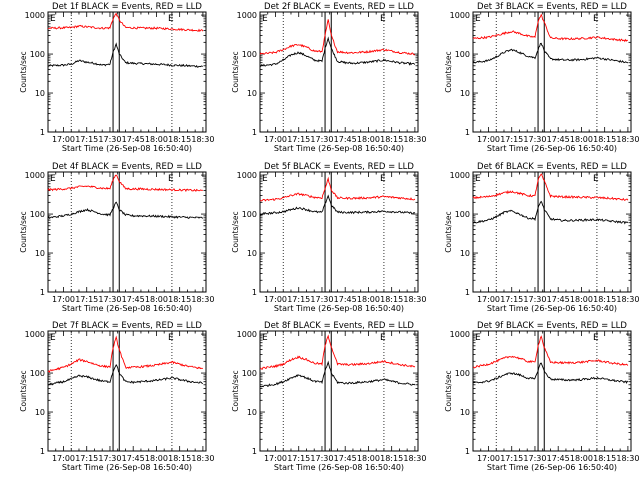 This screenshot has width=640, height=480. What do you see at coordinates (552, 326) in the screenshot?
I see `chart-title: Det 9f BLACK = Events, RED = LLD` at bounding box center [552, 326].